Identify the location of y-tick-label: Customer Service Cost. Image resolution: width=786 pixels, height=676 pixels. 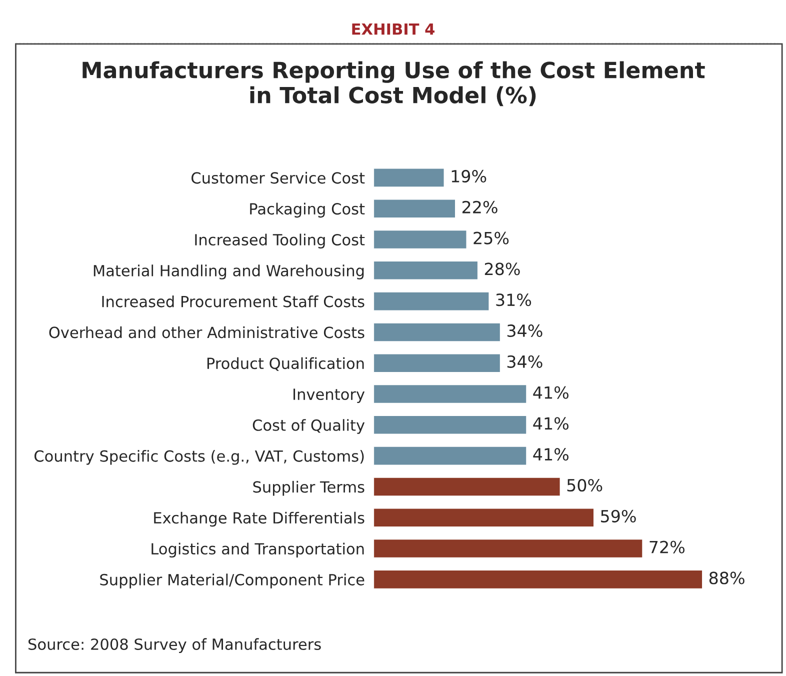
(278, 178).